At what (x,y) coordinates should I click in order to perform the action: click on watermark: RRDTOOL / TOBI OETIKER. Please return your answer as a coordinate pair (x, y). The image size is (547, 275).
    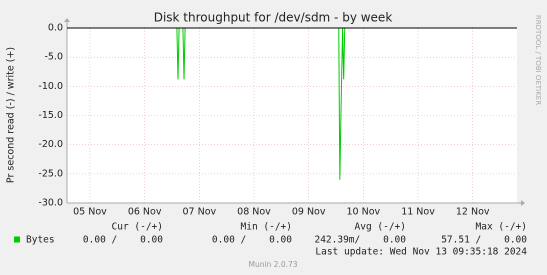
    Looking at the image, I should click on (538, 60).